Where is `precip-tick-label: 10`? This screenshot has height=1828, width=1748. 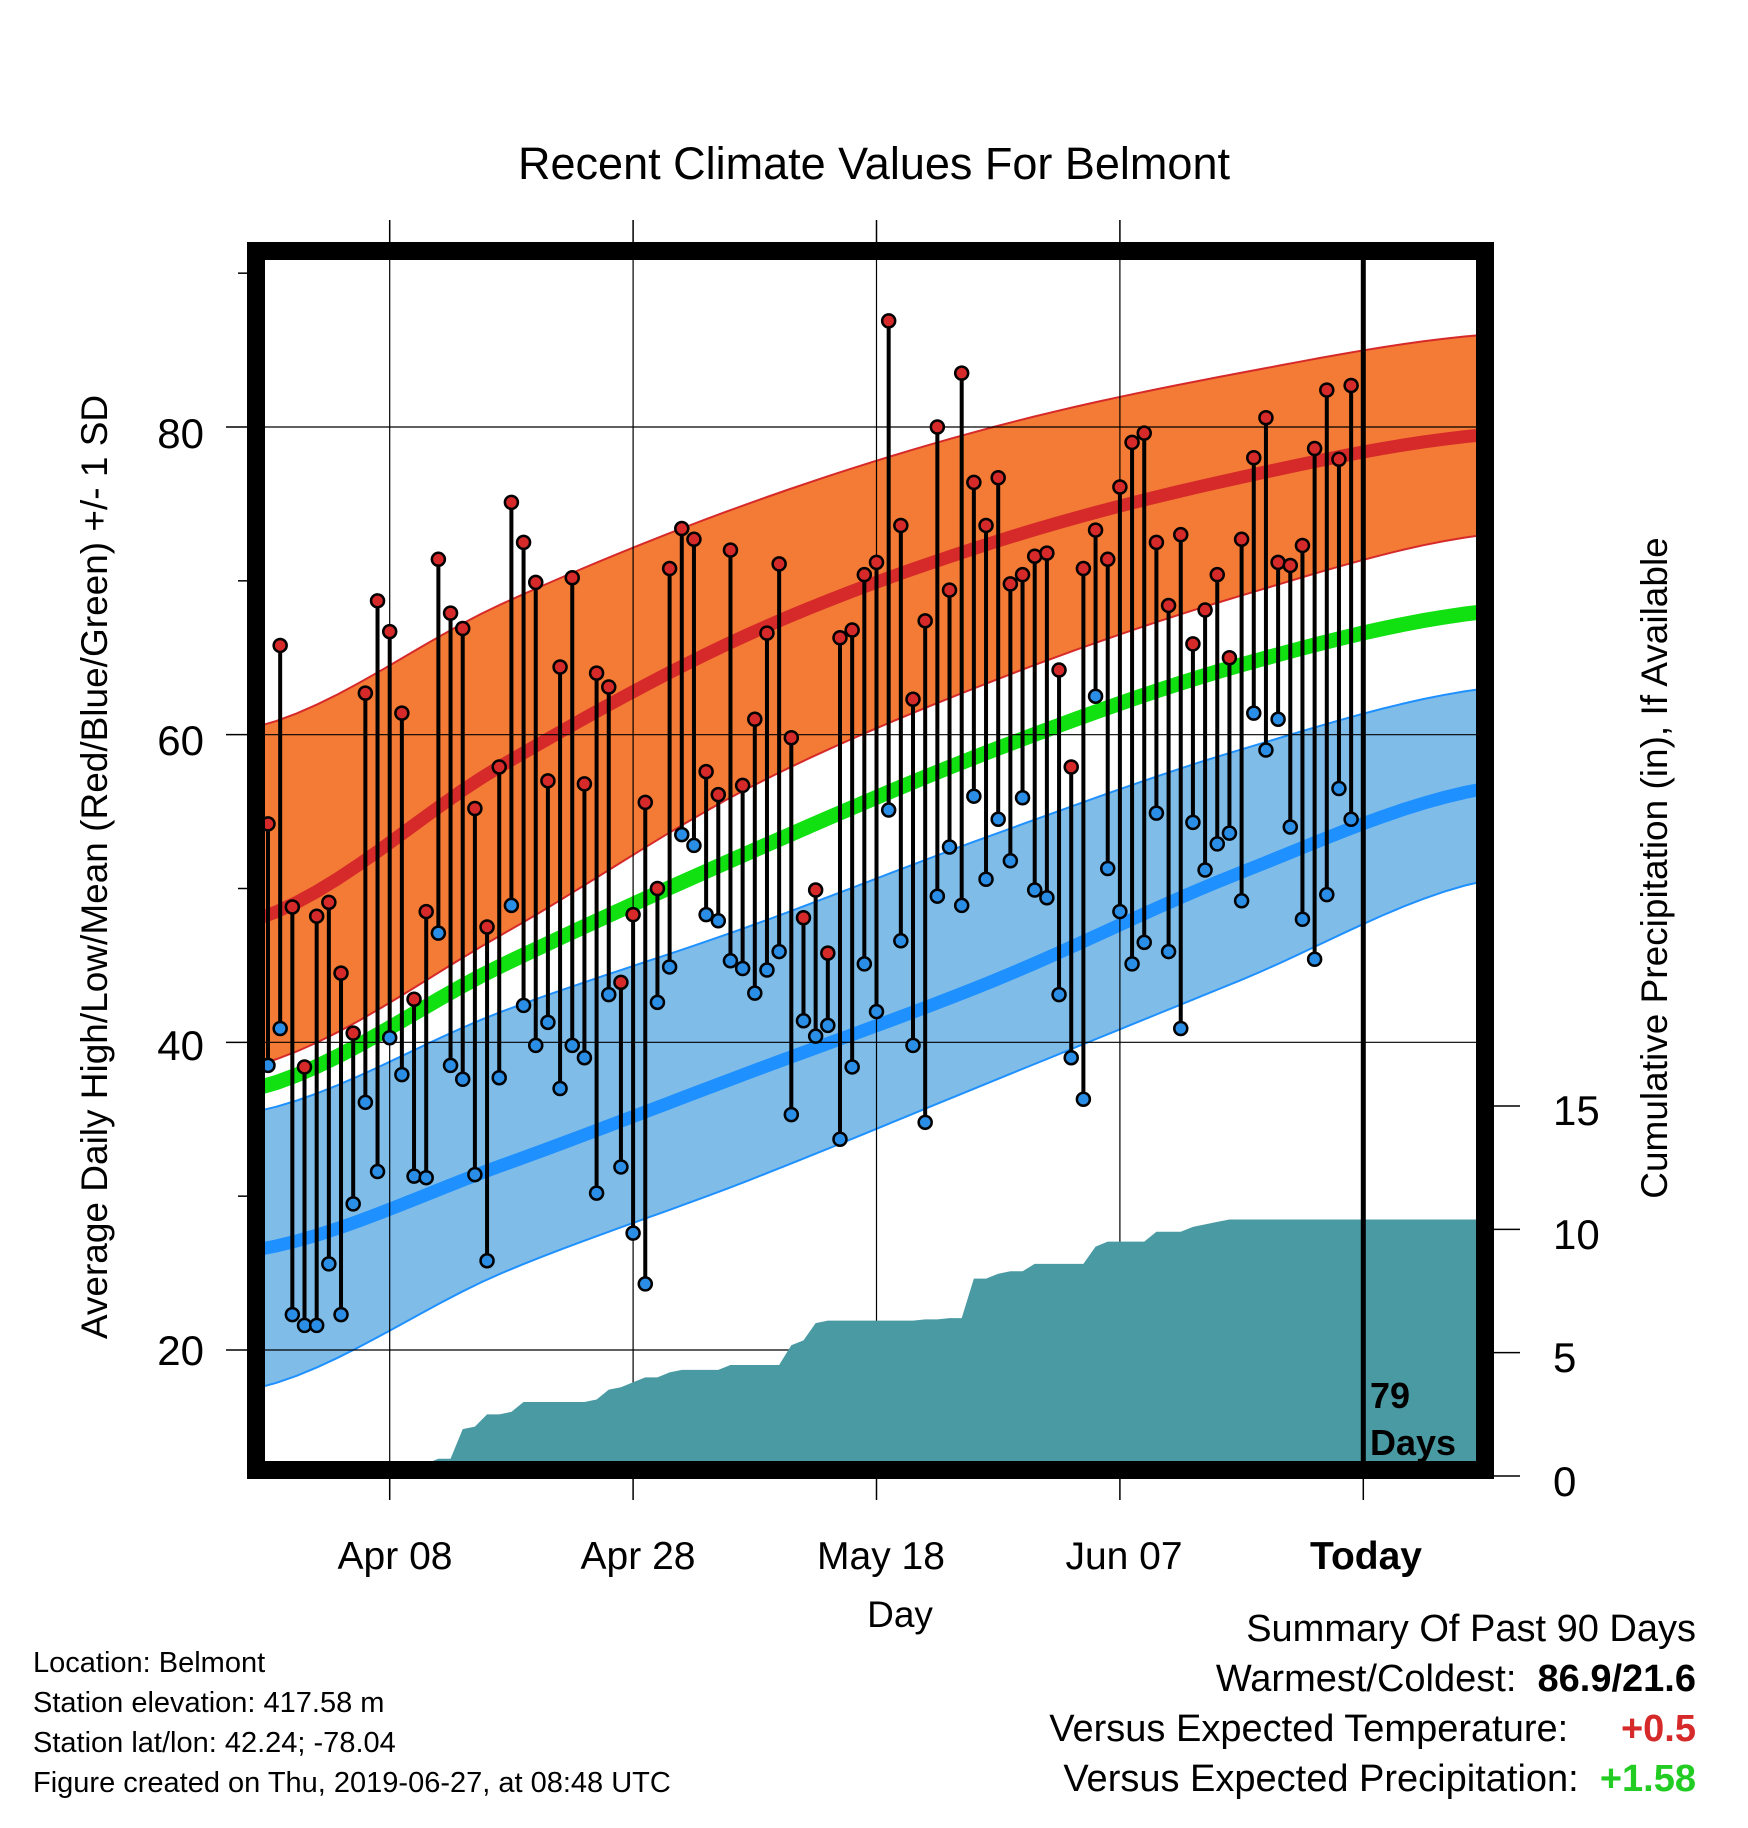
precip-tick-label: 10 is located at coordinates (1576, 1234).